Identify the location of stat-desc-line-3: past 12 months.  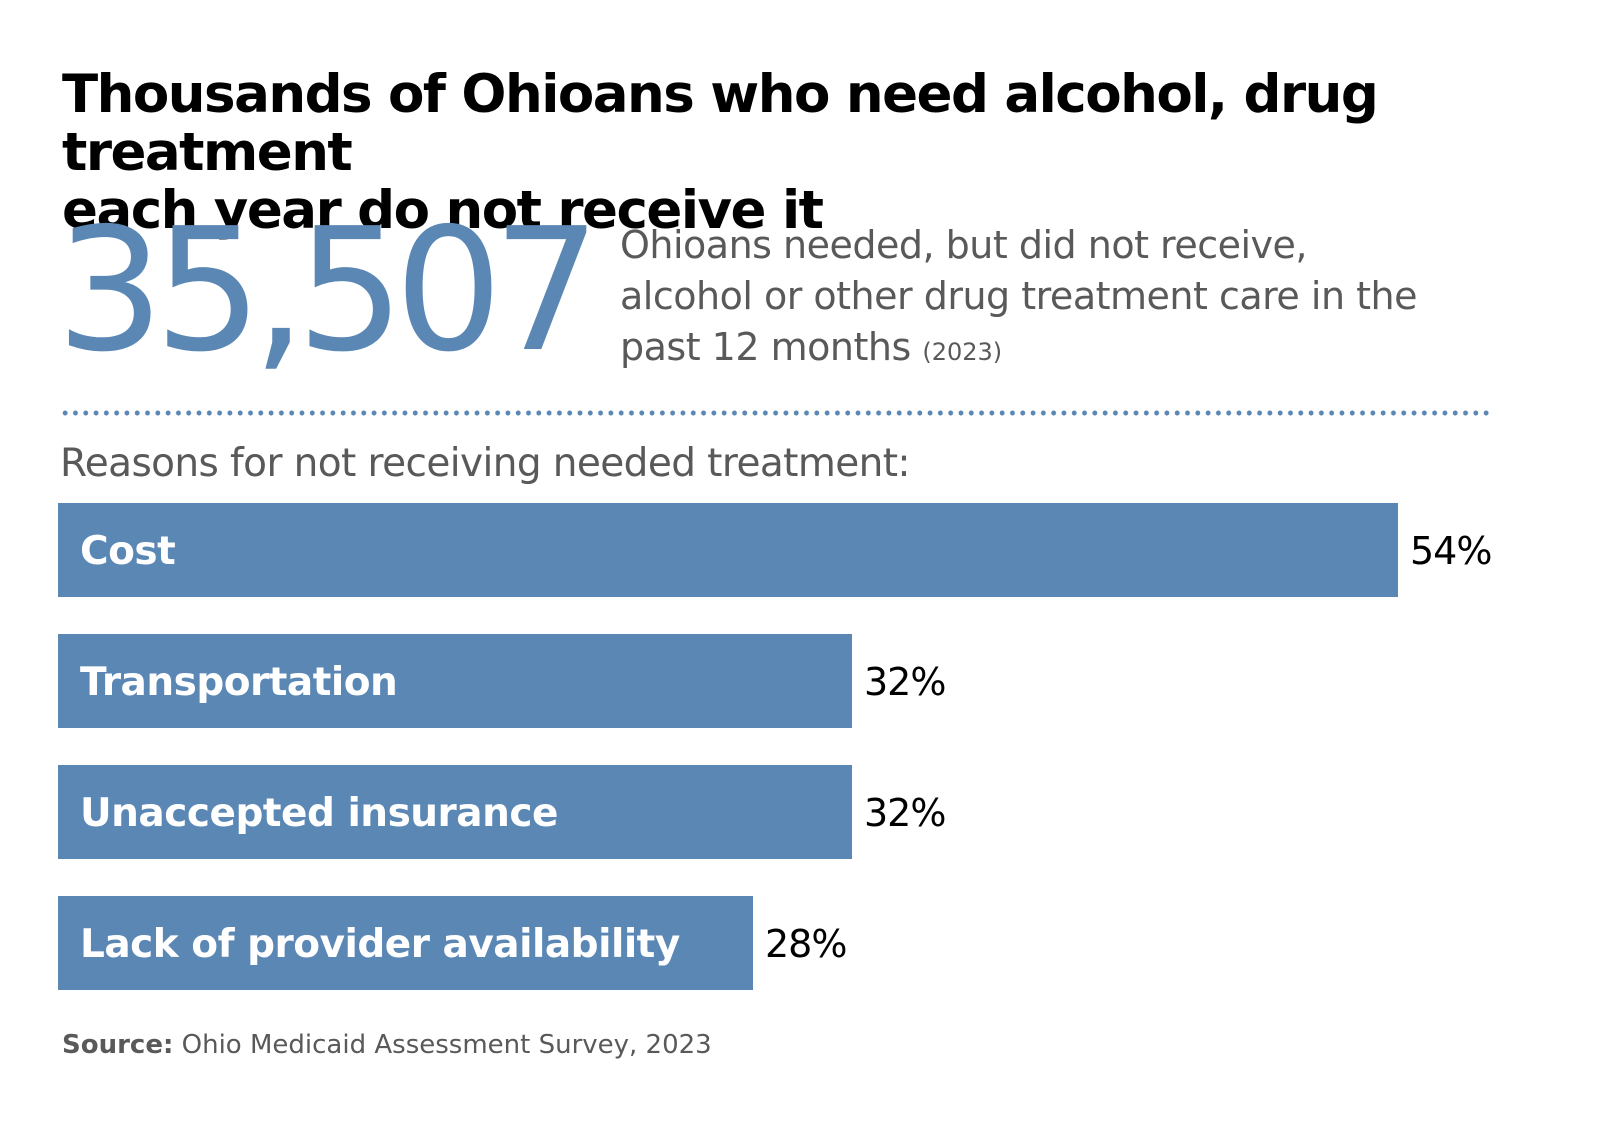
(765, 347).